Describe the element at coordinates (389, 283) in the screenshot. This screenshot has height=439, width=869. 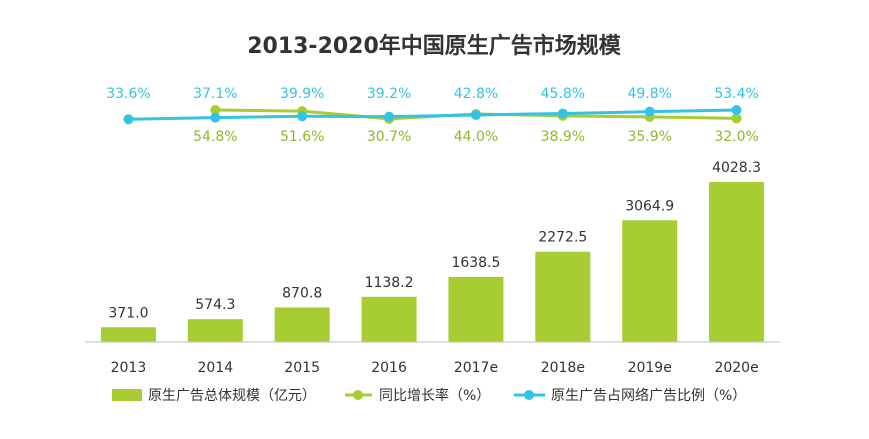
I see `bar-value-label: 1138.2` at that location.